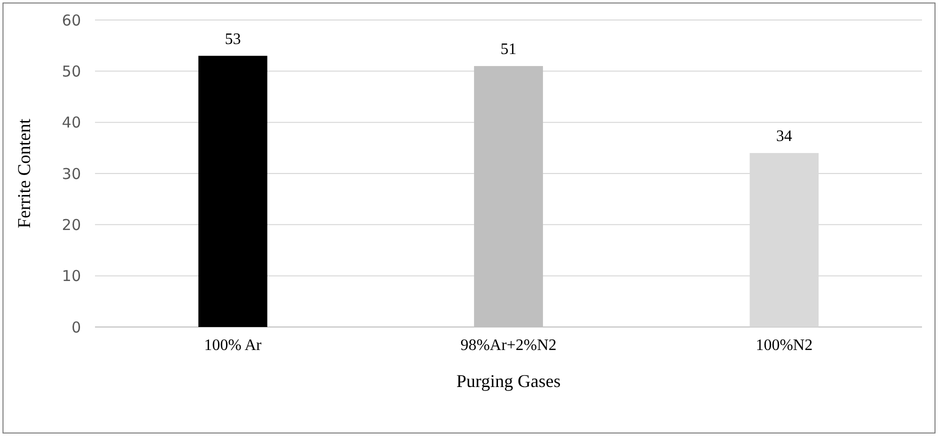 This screenshot has height=436, width=938. Describe the element at coordinates (508, 49) in the screenshot. I see `data-label: 51` at that location.